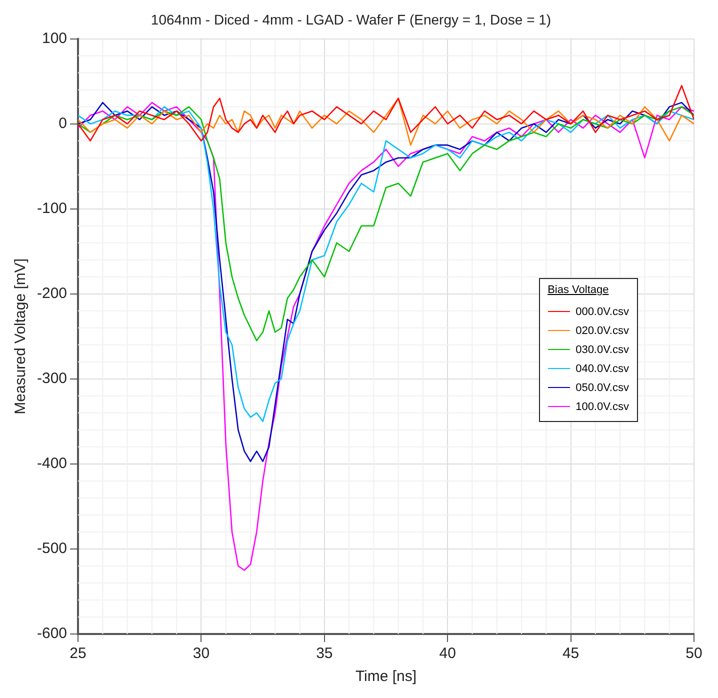 Image resolution: width=718 pixels, height=698 pixels. What do you see at coordinates (52, 463) in the screenshot?
I see `y-tick-label: -400` at bounding box center [52, 463].